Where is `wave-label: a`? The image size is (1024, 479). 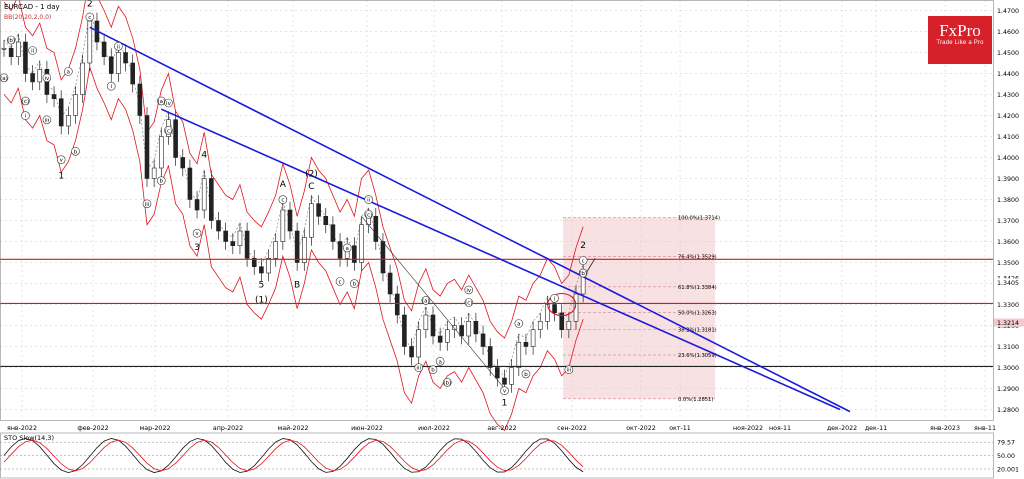
wave-label: a is located at coordinates (68, 73).